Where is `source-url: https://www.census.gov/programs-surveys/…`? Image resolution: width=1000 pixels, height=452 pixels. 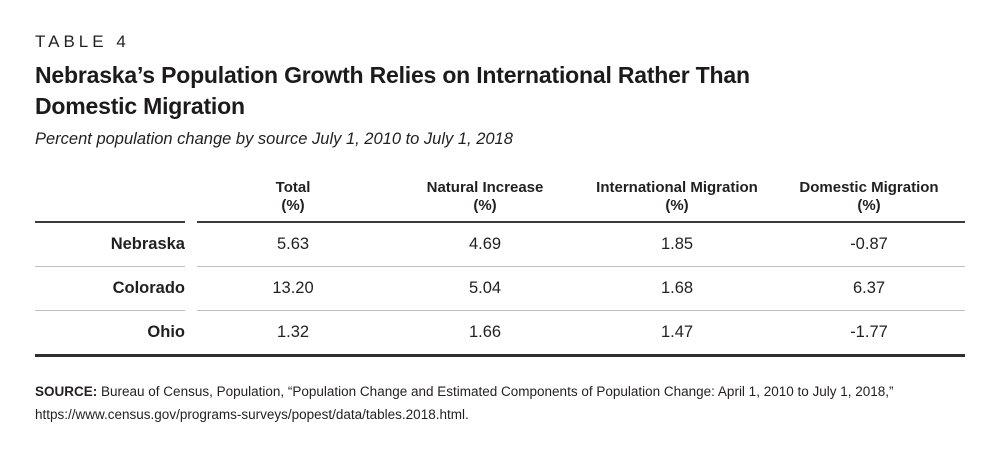 source-url: https://www.census.gov/programs-surveys/… is located at coordinates (252, 414).